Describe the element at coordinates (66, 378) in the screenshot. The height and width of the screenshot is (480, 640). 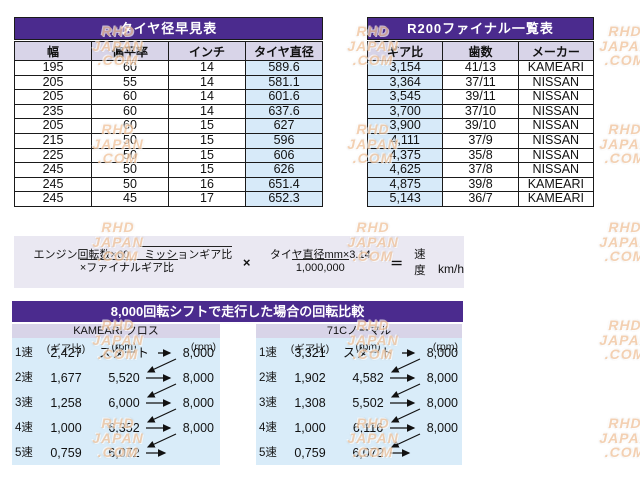
I see `gear-ratio-value: 1,677` at that location.